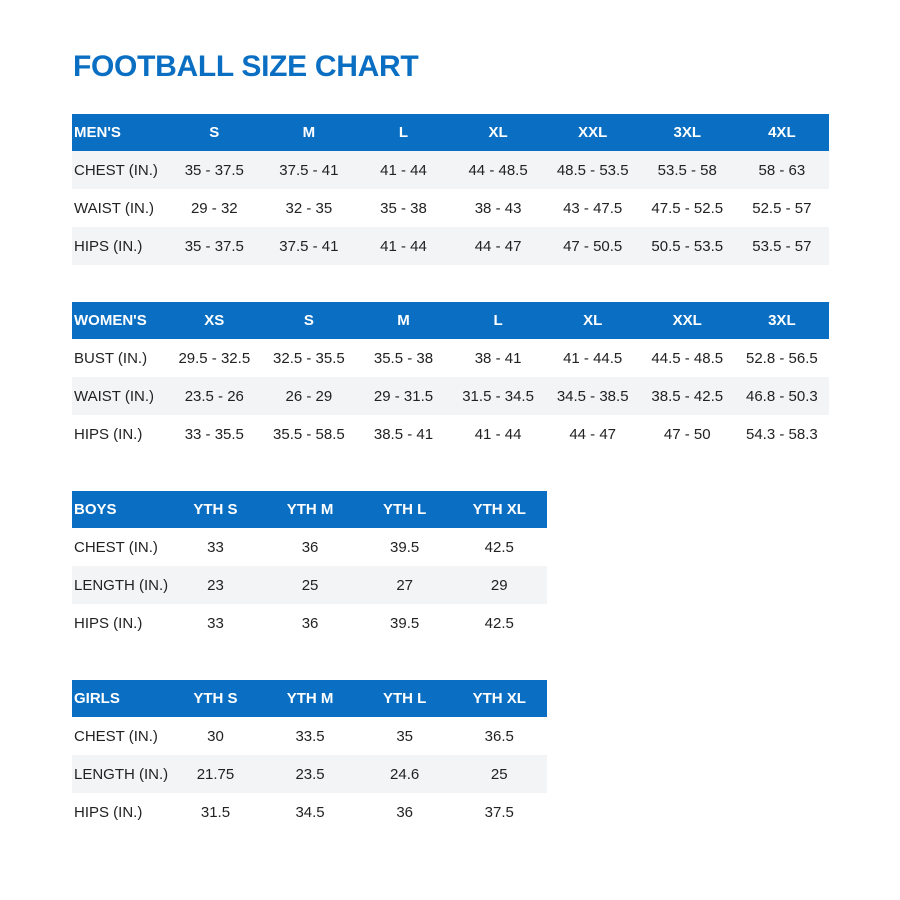 Image resolution: width=900 pixels, height=900 pixels. What do you see at coordinates (499, 812) in the screenshot?
I see `measurement-value: 37.5` at bounding box center [499, 812].